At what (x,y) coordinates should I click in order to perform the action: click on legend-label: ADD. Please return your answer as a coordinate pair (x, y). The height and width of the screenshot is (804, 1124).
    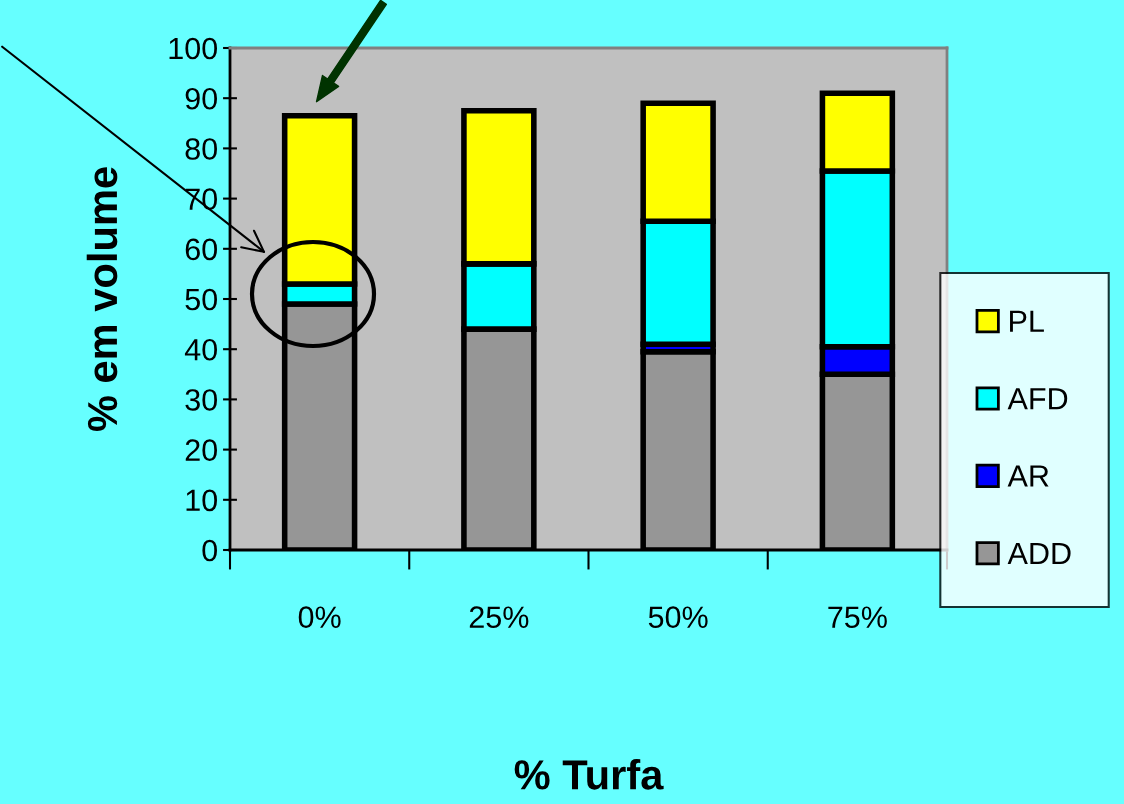
    Looking at the image, I should click on (1039, 553).